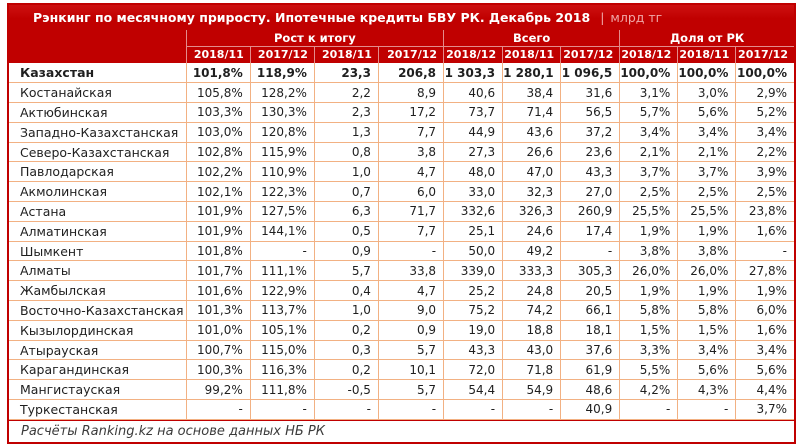  Describe the element at coordinates (531, 172) in the screenshot. I see `value-cell: 47,0` at that location.